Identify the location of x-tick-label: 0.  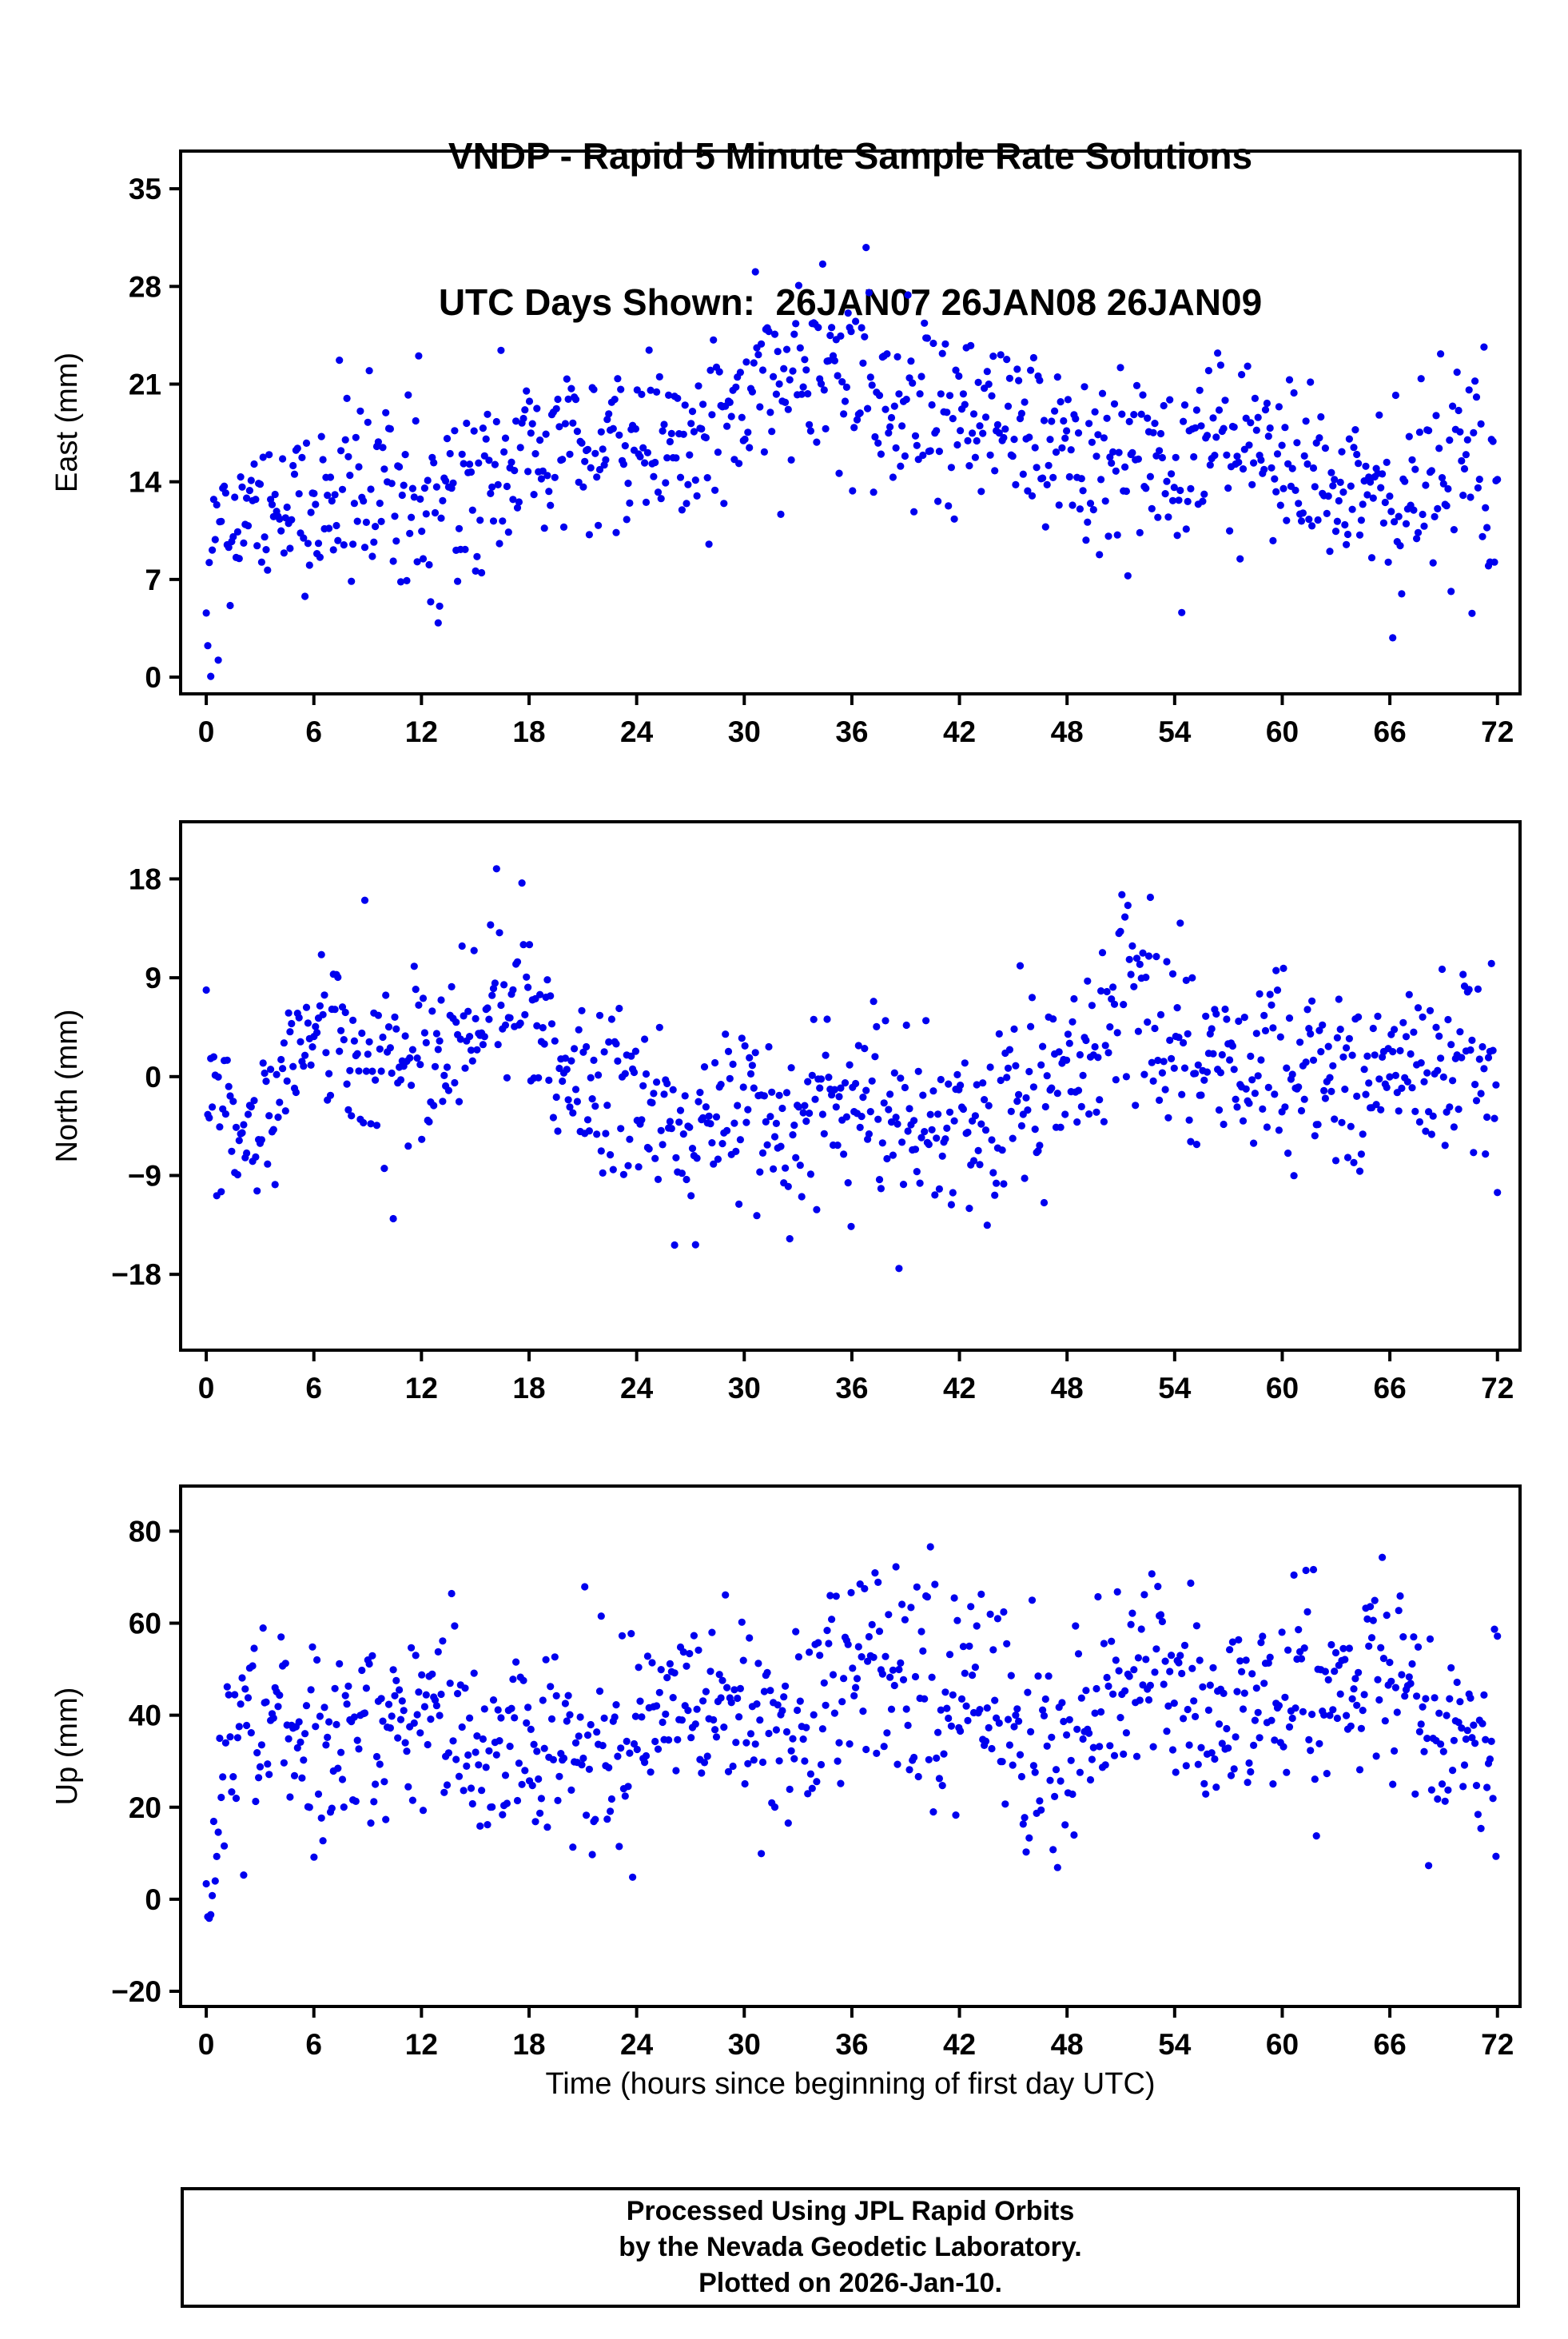
(206, 731).